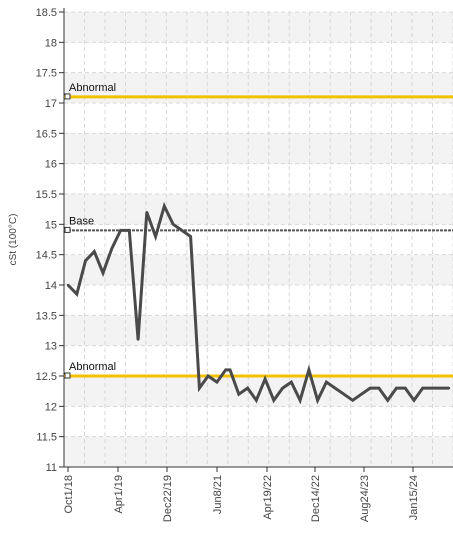 Image resolution: width=453 pixels, height=533 pixels. I want to click on y-tick-label: 11, so click(51, 468).